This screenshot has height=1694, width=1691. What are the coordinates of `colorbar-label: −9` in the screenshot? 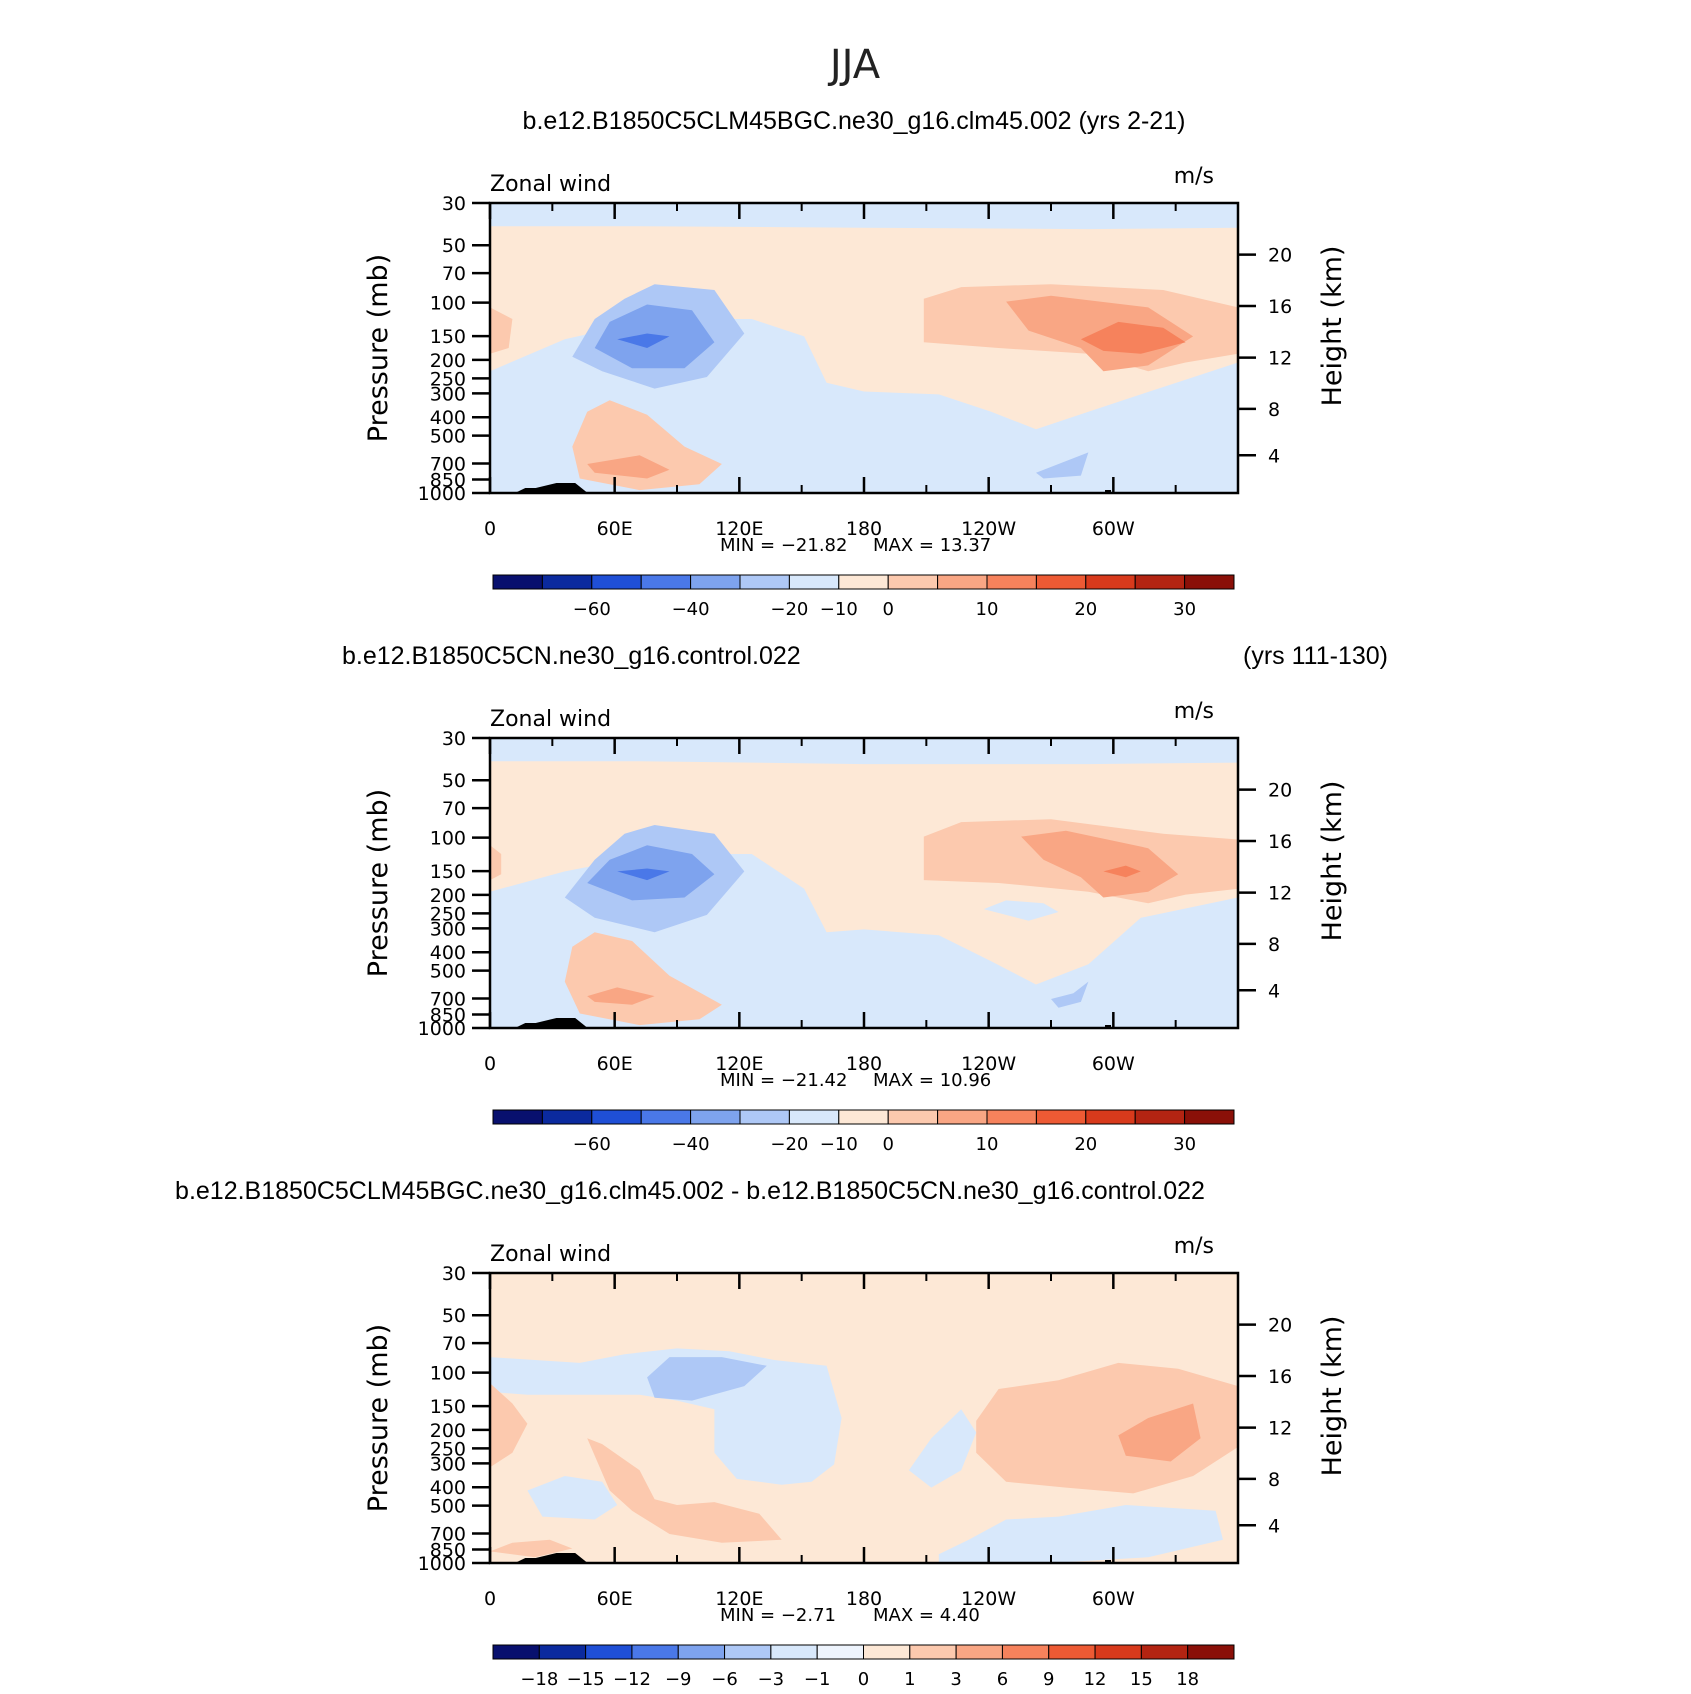 It's located at (678, 1679).